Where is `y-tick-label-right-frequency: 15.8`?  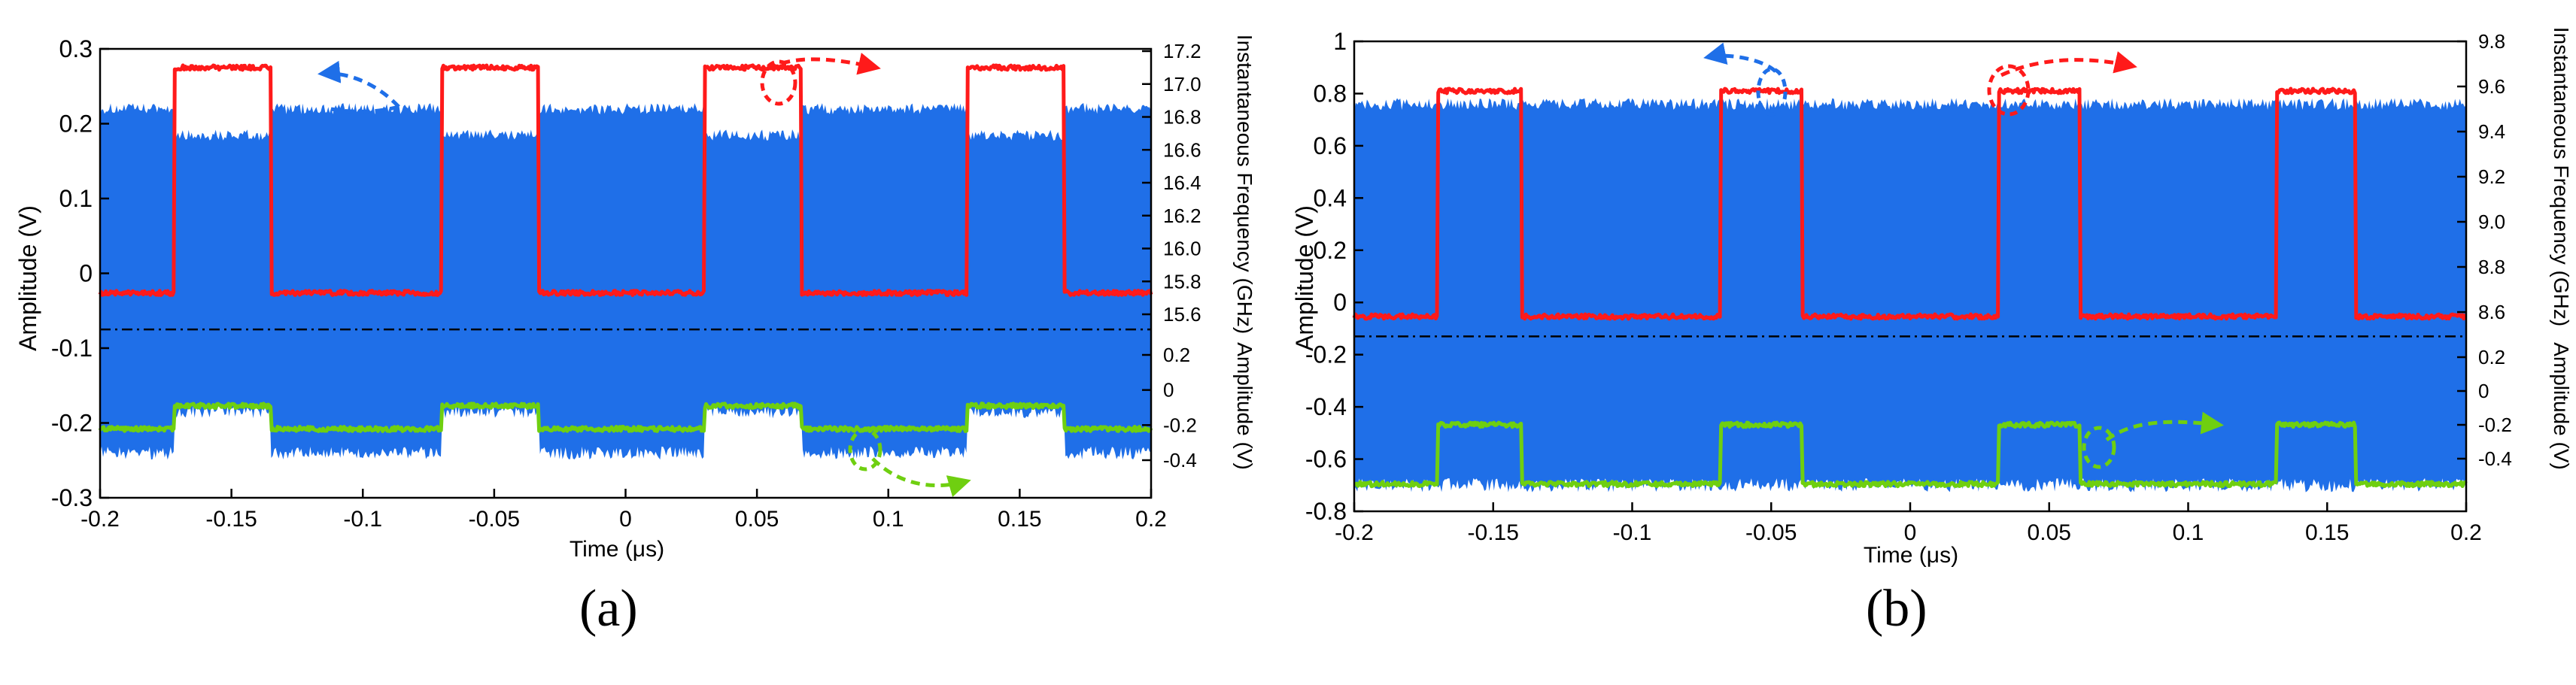
y-tick-label-right-frequency: 15.8 is located at coordinates (1182, 281).